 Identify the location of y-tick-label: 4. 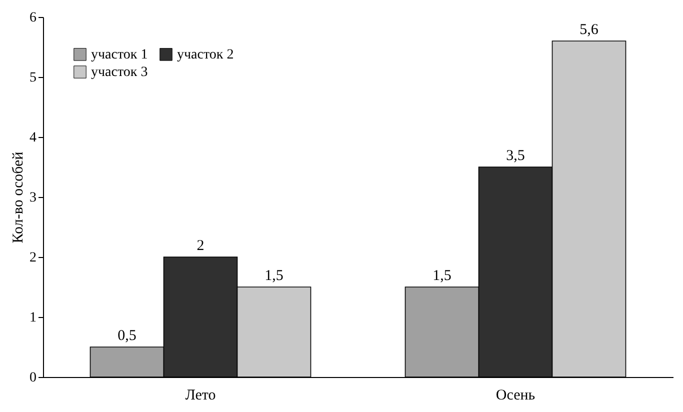
(33, 138).